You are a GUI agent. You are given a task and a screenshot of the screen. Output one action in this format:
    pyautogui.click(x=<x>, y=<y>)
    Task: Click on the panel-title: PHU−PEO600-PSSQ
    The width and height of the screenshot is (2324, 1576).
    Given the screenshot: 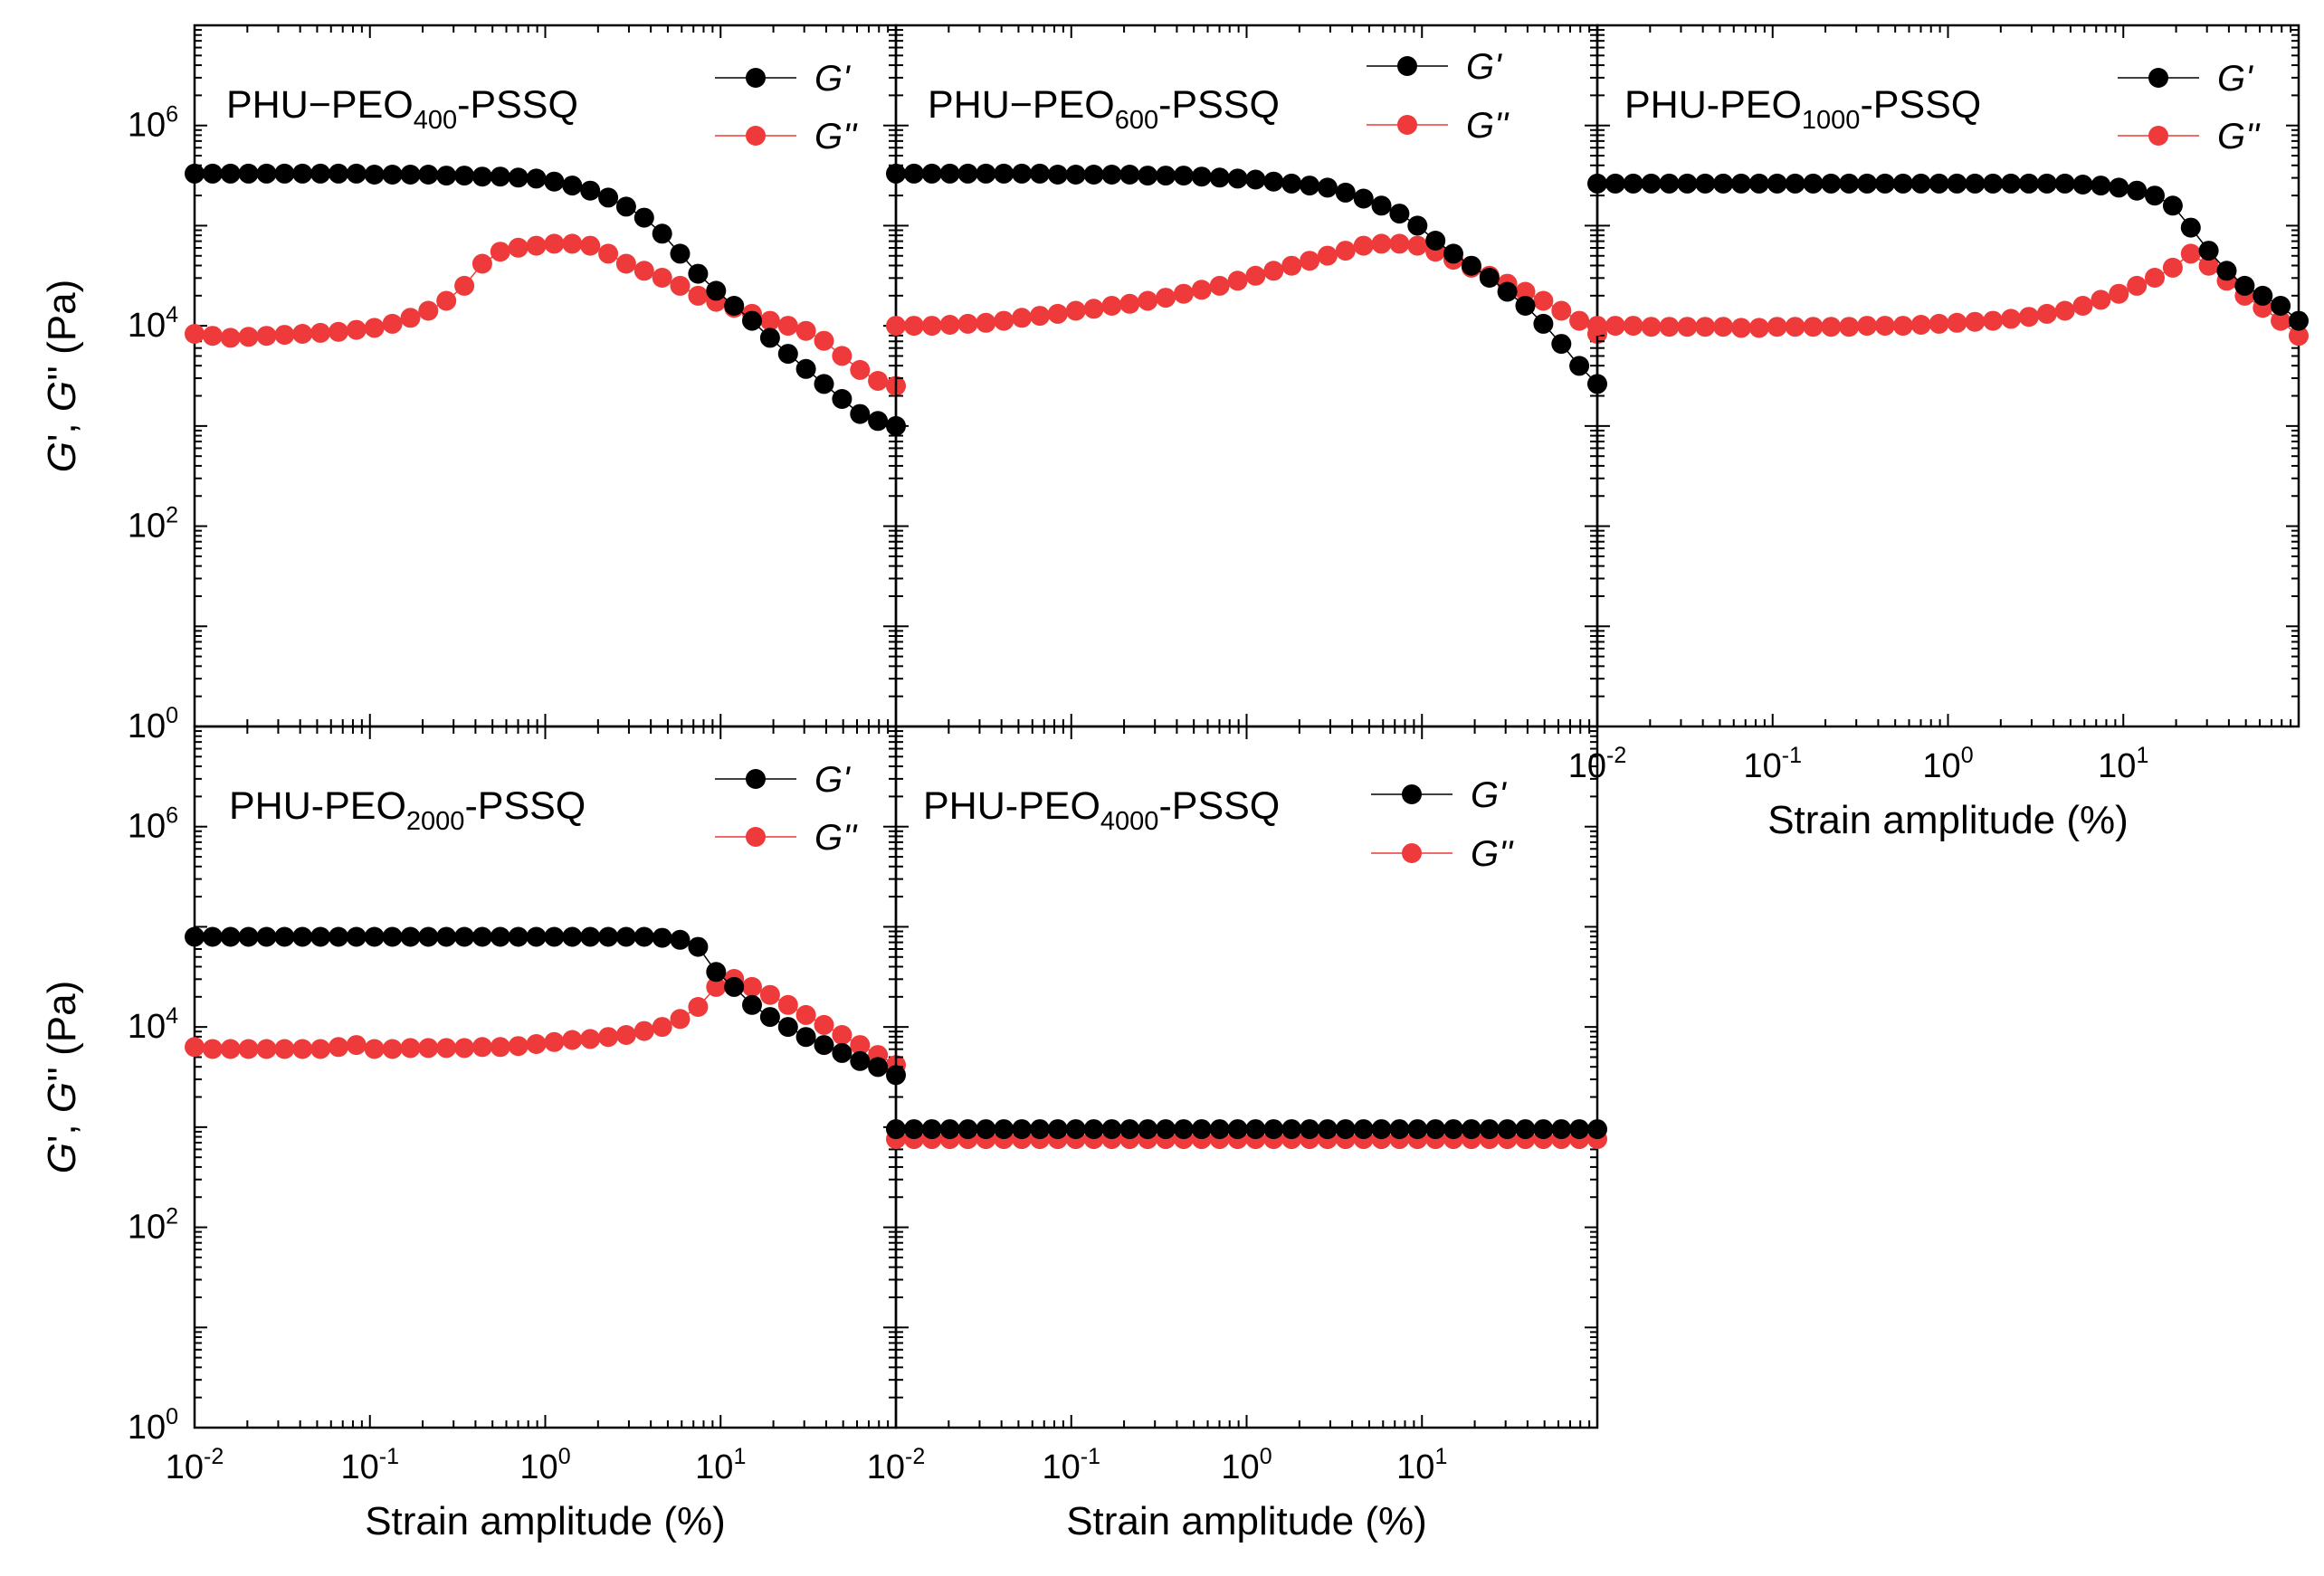 What is the action you would take?
    pyautogui.click(x=1104, y=109)
    